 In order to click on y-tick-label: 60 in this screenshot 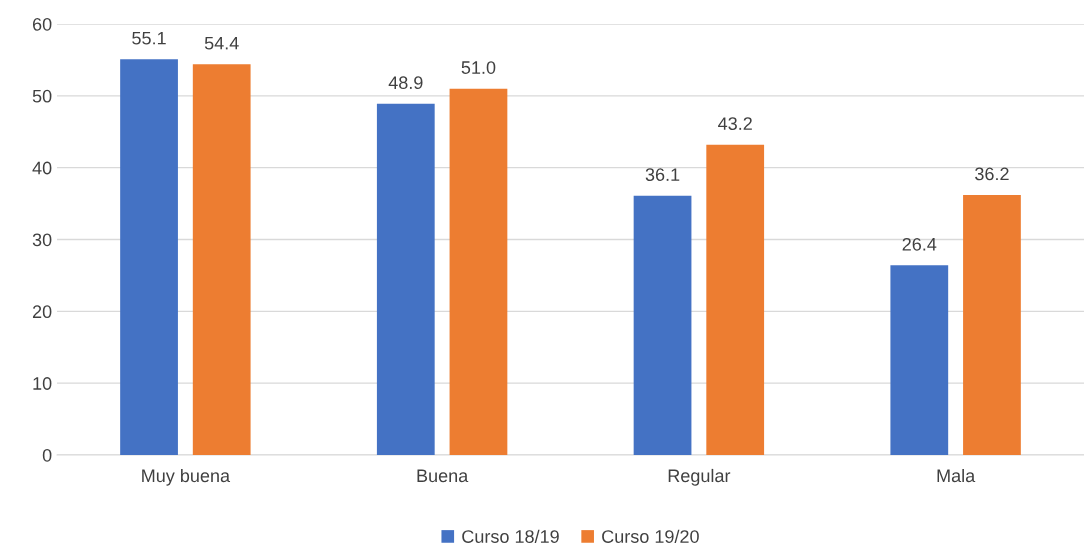, I will do `click(42, 24)`.